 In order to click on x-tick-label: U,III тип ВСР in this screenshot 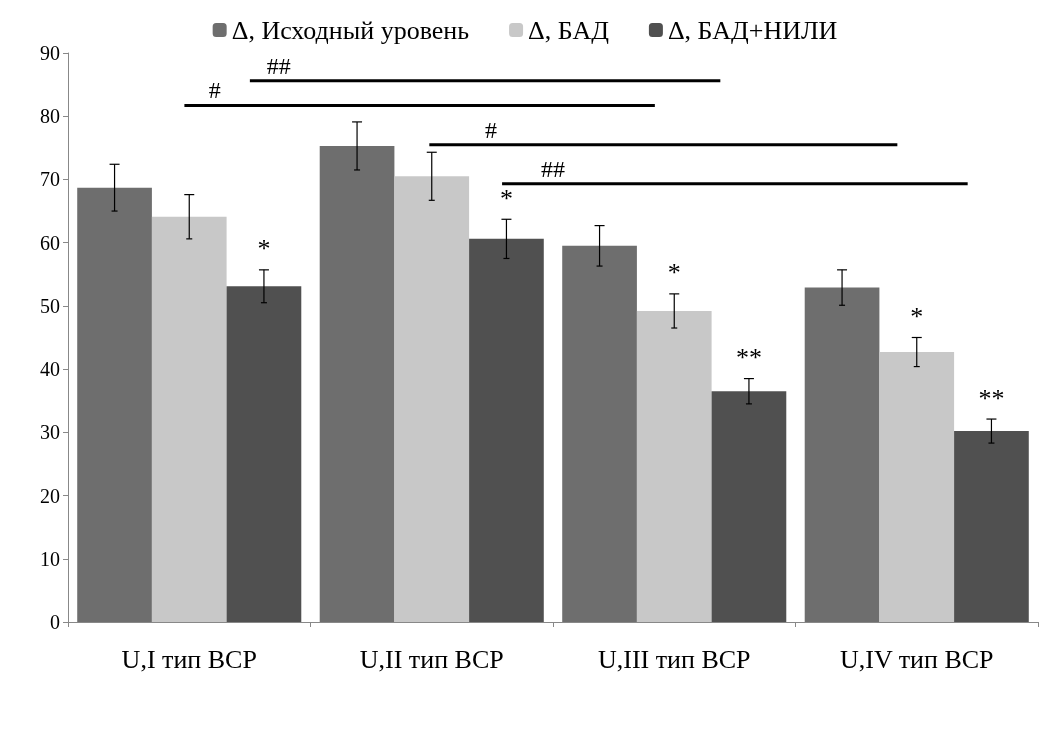, I will do `click(674, 659)`.